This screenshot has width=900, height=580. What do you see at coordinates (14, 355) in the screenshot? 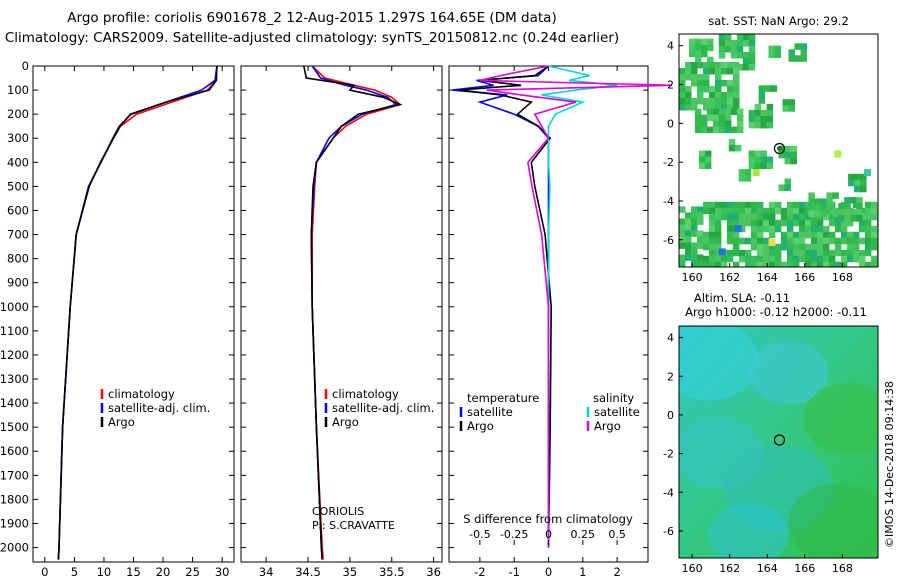
I see `y-tick-label: 1200` at bounding box center [14, 355].